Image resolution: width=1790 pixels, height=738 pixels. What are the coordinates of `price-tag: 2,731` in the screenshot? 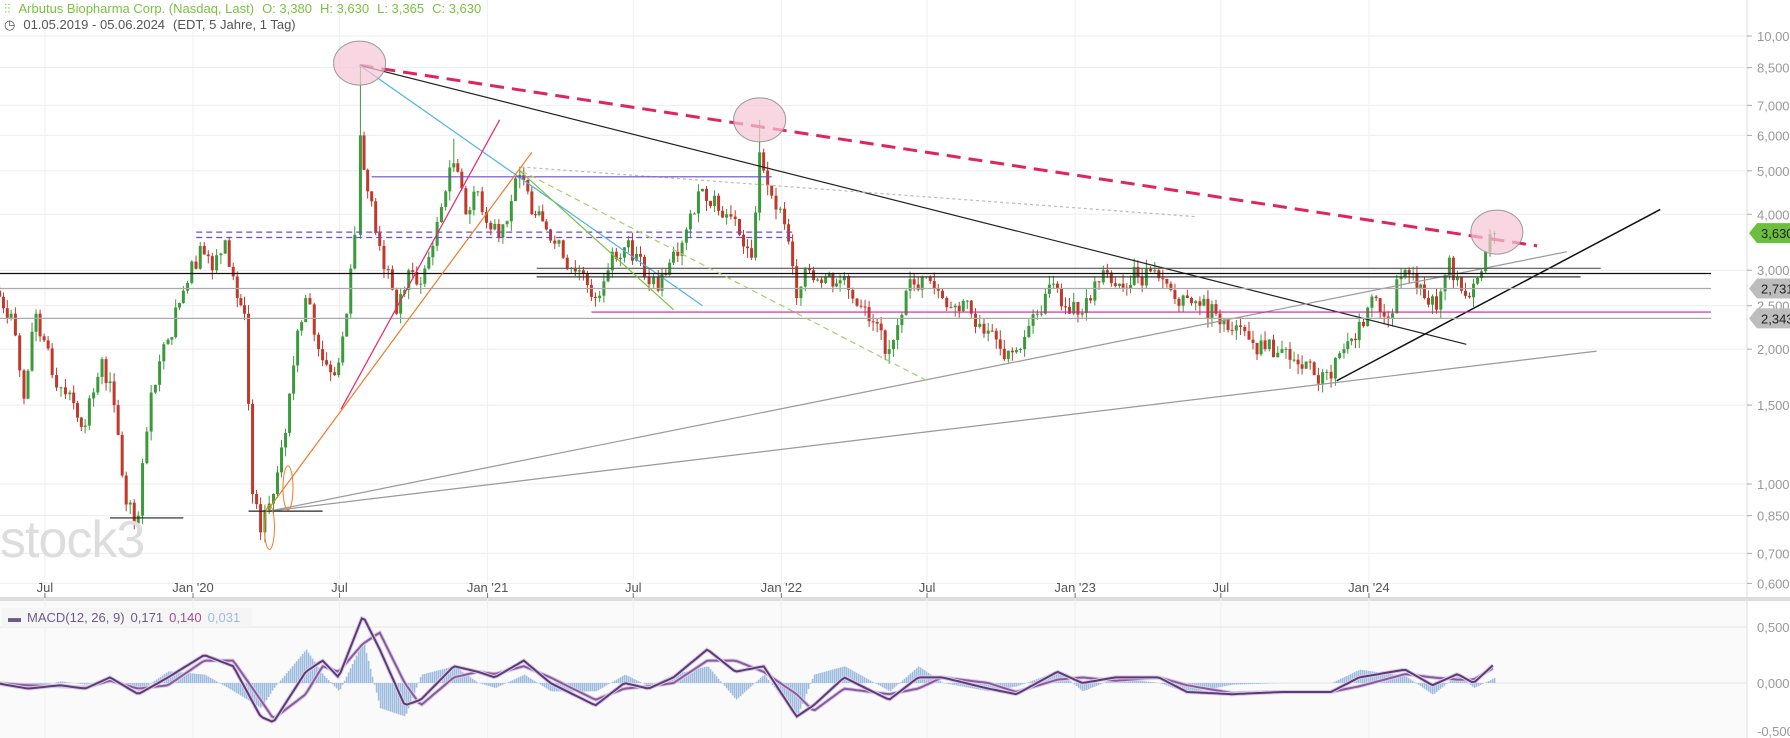 It's located at (1769, 288).